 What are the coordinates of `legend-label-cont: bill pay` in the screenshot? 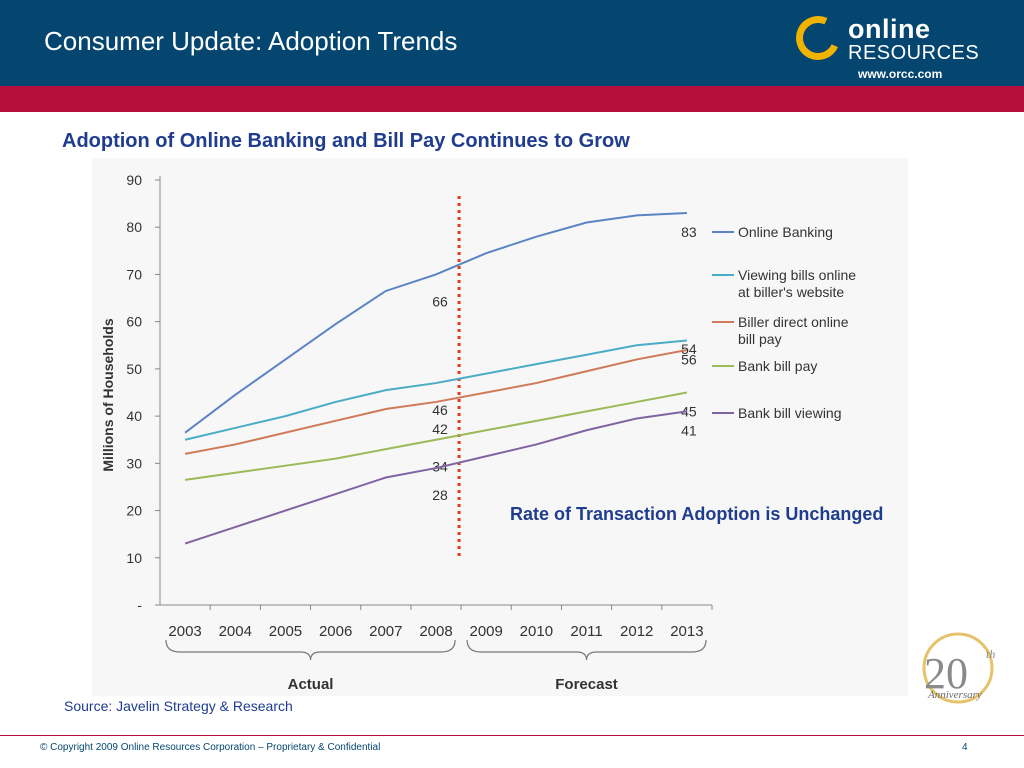 It's located at (760, 339).